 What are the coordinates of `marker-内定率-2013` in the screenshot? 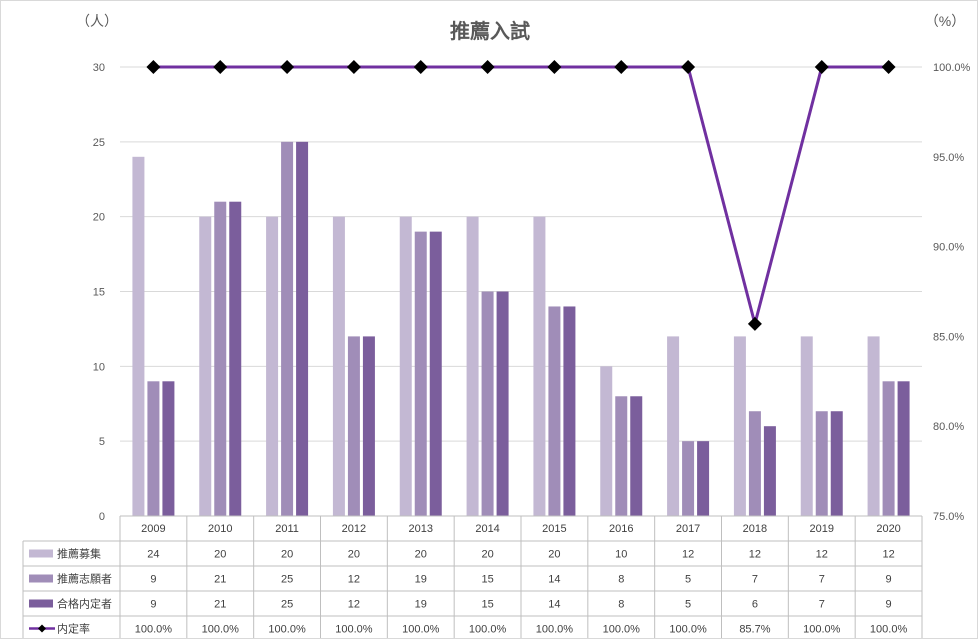 It's located at (420, 67).